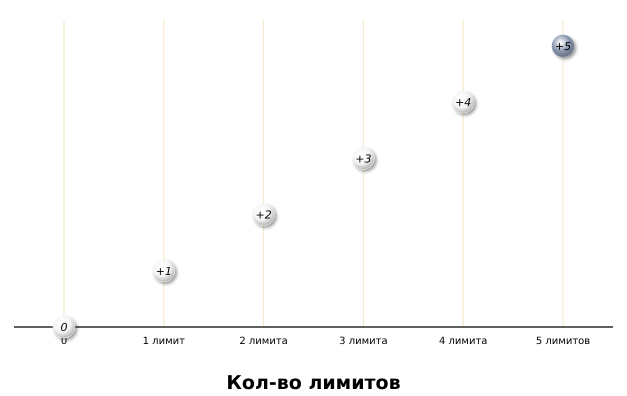  What do you see at coordinates (263, 215) in the screenshot?
I see `data-label: +2` at bounding box center [263, 215].